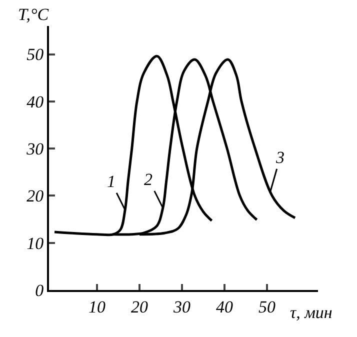 This screenshot has height=337, width=357. What do you see at coordinates (267, 306) in the screenshot?
I see `x-tick-label: 50` at bounding box center [267, 306].